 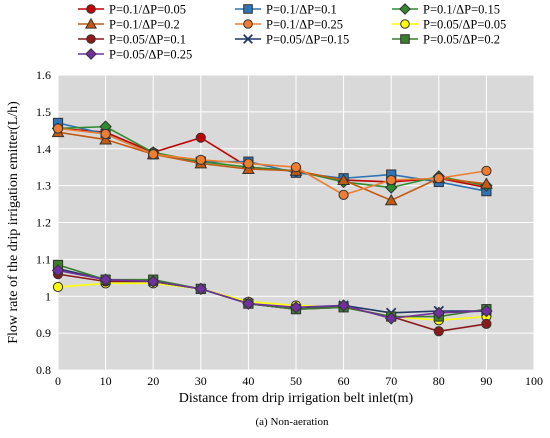 I want to click on x-tick-label: 70, so click(x=391, y=381).